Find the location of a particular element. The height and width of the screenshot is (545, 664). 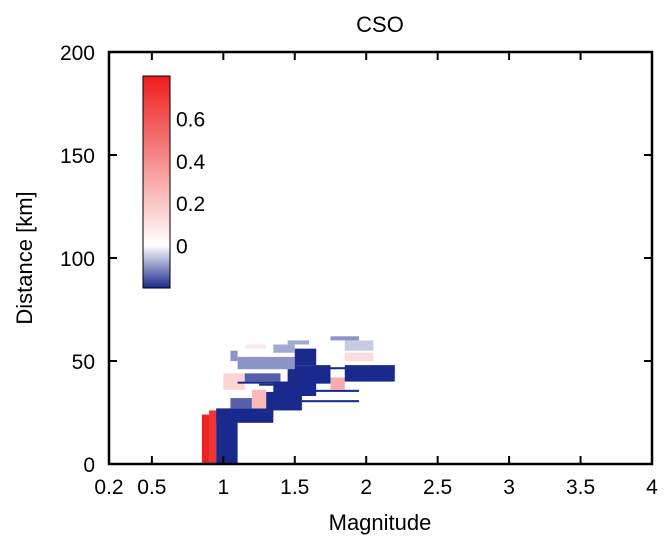

y-tick-label: 150 is located at coordinates (77, 156).